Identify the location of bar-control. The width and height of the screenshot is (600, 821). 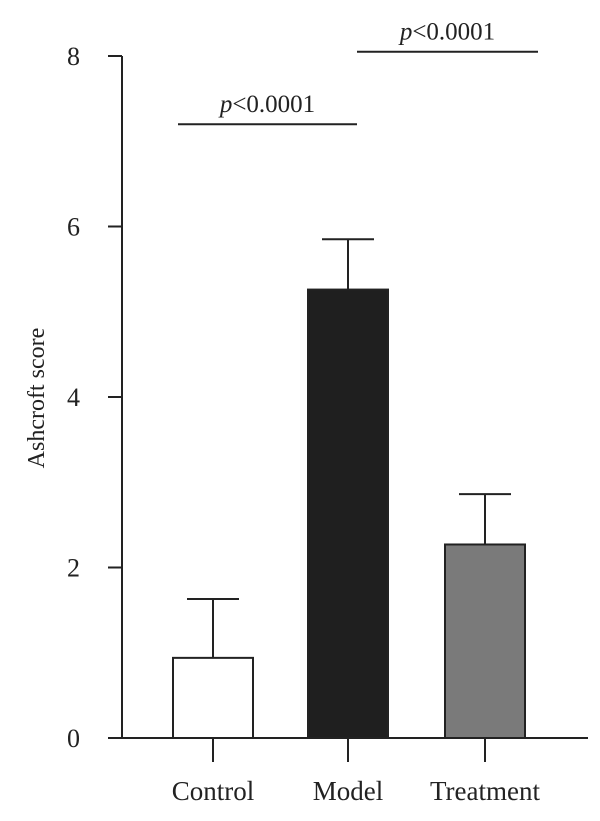
(213, 697).